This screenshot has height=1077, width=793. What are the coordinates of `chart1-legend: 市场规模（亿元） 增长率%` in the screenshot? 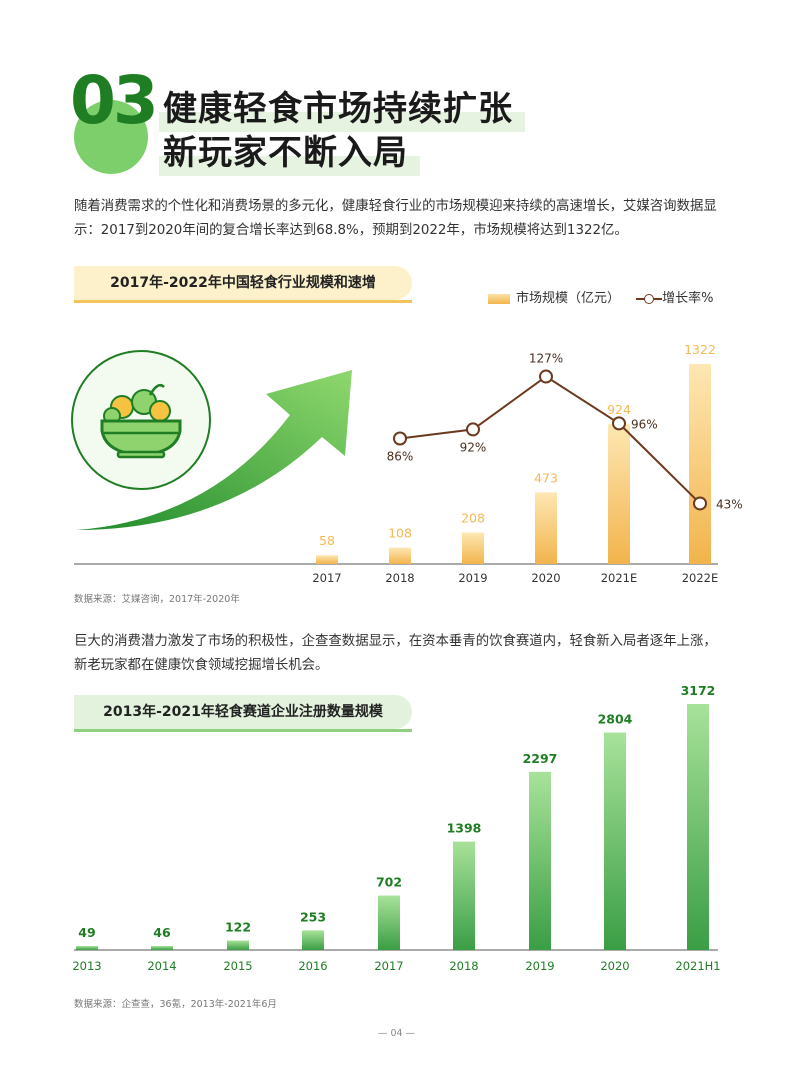 It's located at (601, 296).